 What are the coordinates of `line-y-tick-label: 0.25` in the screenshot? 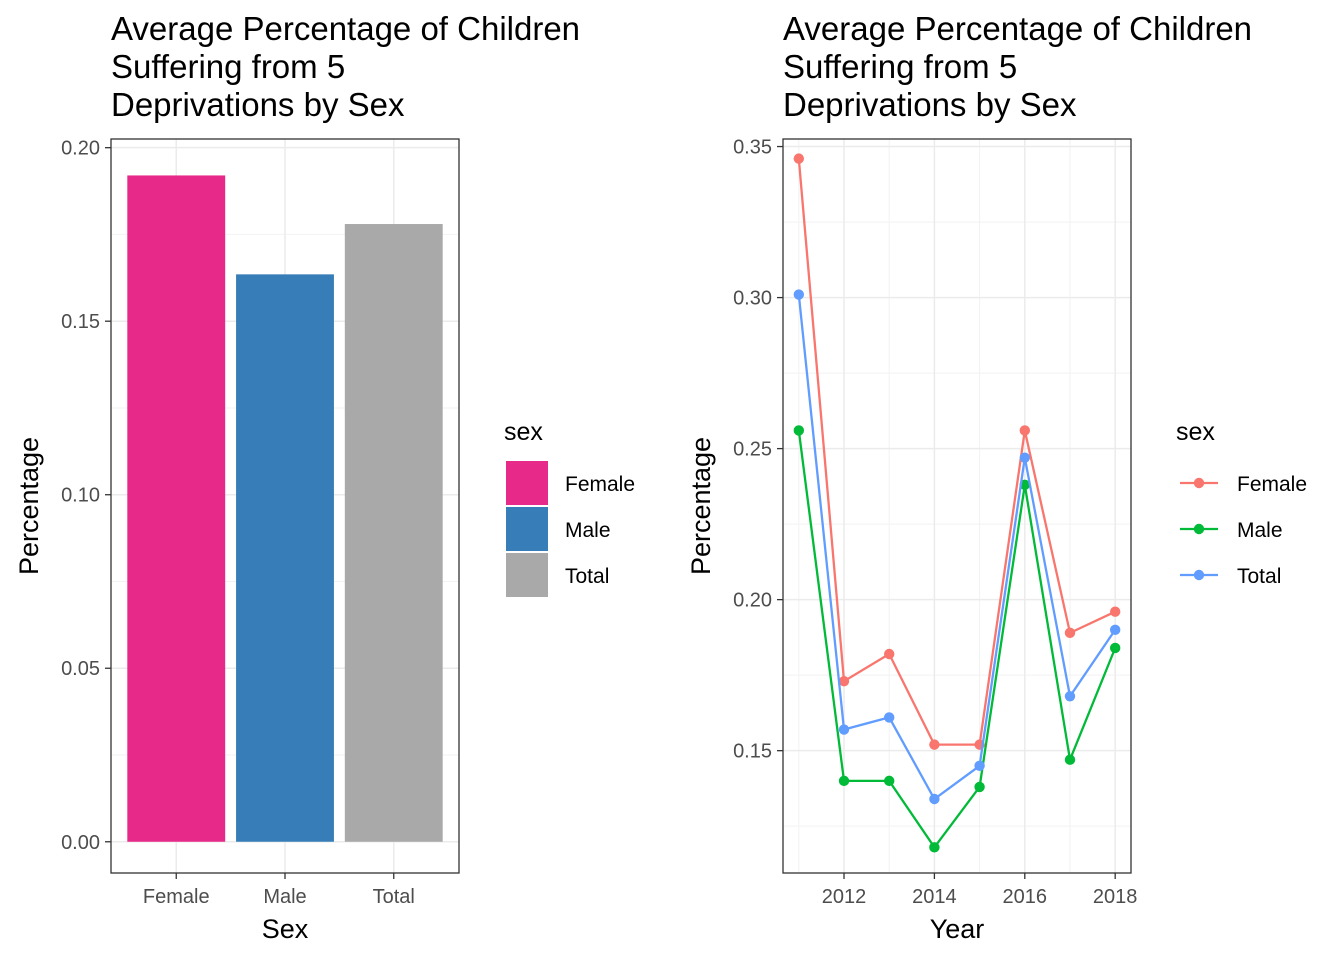 It's located at (752, 450).